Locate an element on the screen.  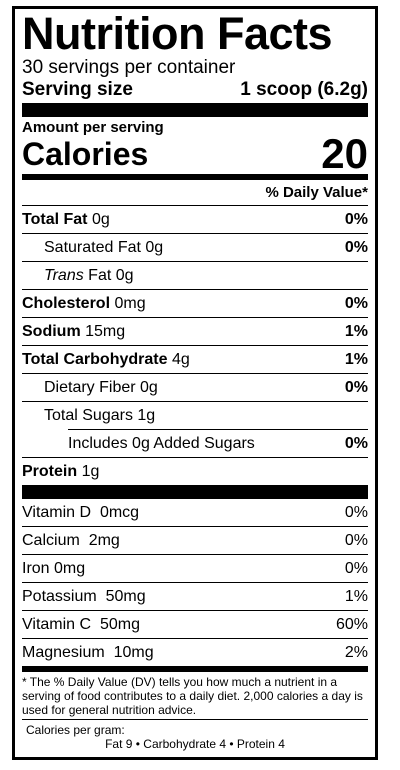
nutrient-row-added-sugars: Includes 0g Added Sugars 0% is located at coordinates (195, 444).